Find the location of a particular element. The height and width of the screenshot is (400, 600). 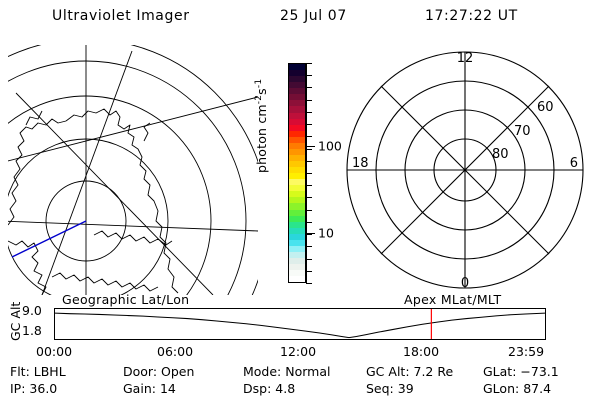

mlt-label-18: 18 is located at coordinates (360, 163).